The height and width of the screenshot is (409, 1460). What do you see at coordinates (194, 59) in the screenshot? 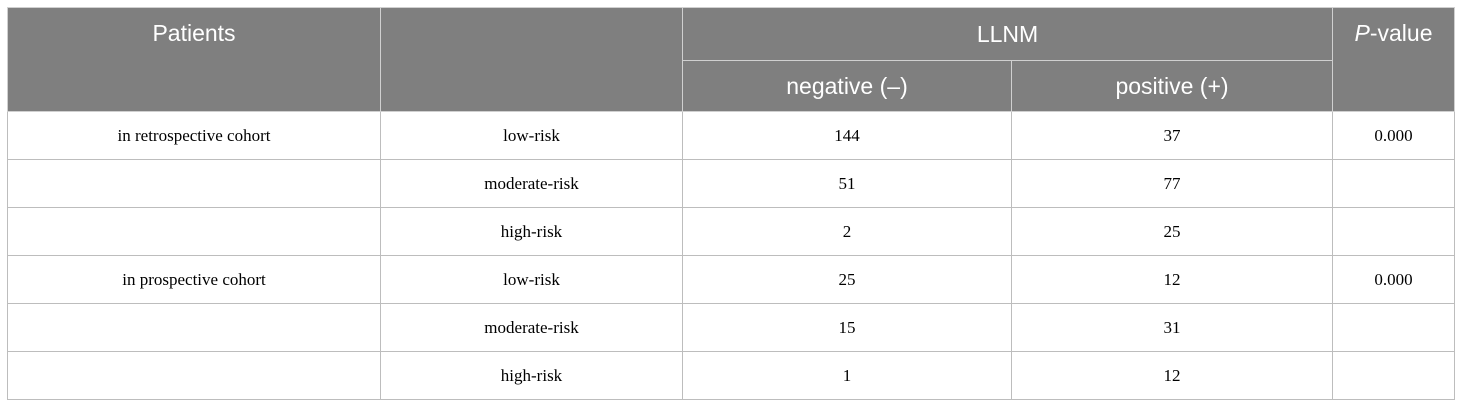
I see `header-patients: Patients` at bounding box center [194, 59].